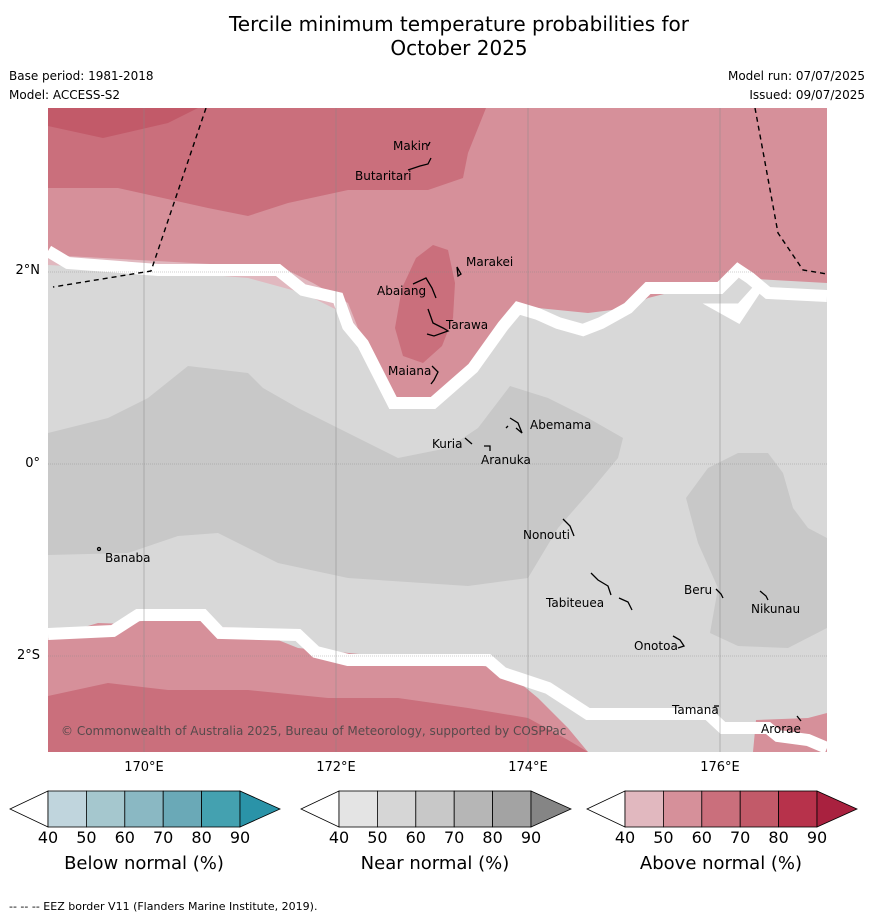  I want to click on lon-label-172: 172°E, so click(336, 767).